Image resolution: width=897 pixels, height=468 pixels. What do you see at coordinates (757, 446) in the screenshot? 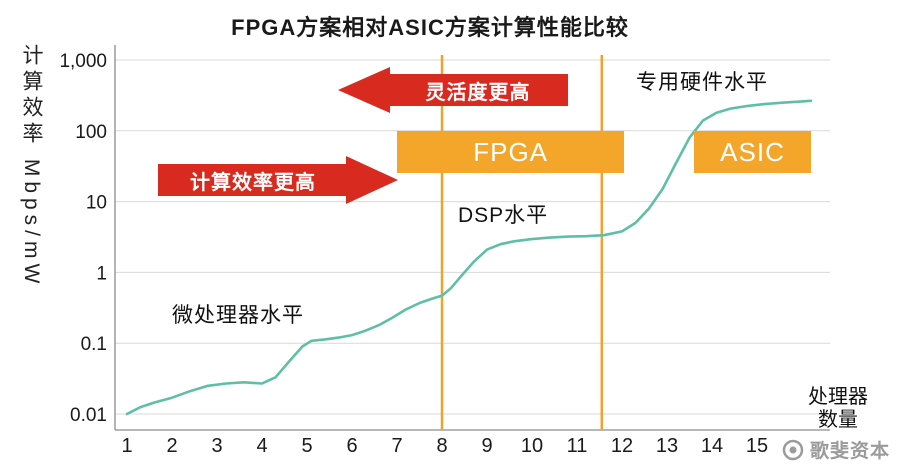
I see `x-tick-label: 15` at bounding box center [757, 446].